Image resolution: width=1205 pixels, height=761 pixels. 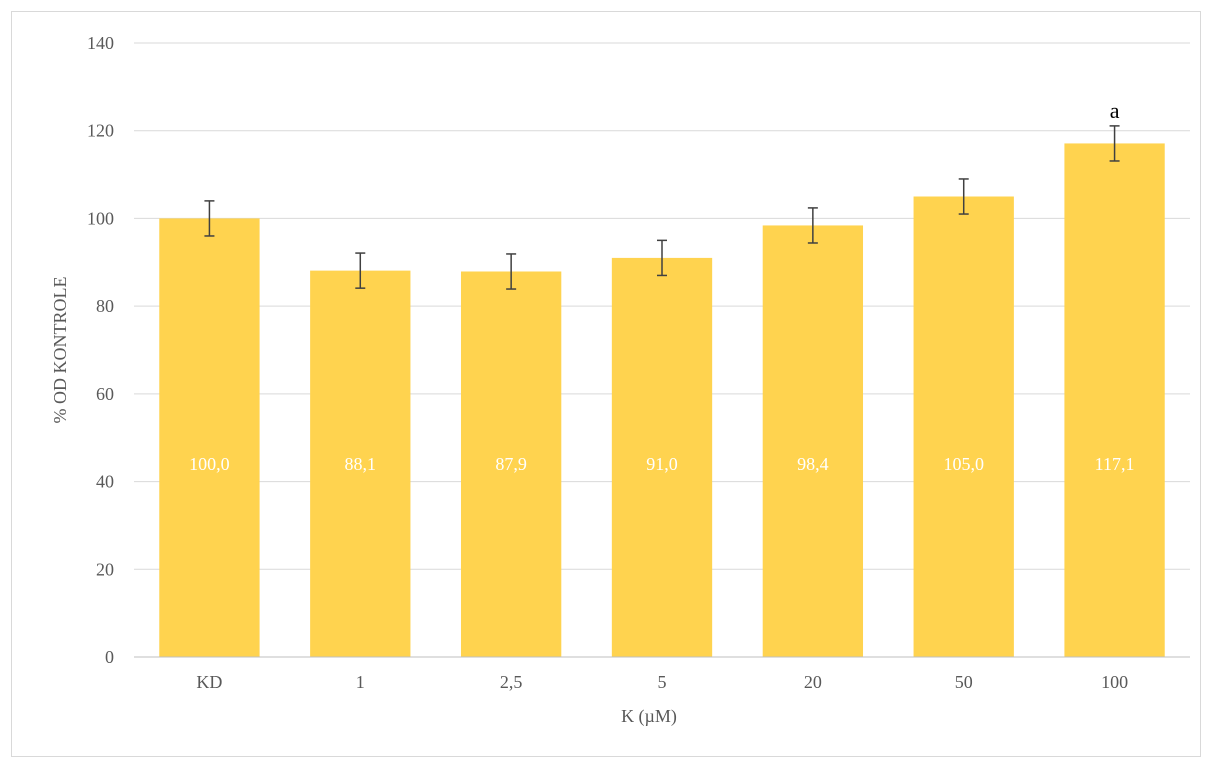 What do you see at coordinates (1115, 464) in the screenshot?
I see `data-label: 117,1` at bounding box center [1115, 464].